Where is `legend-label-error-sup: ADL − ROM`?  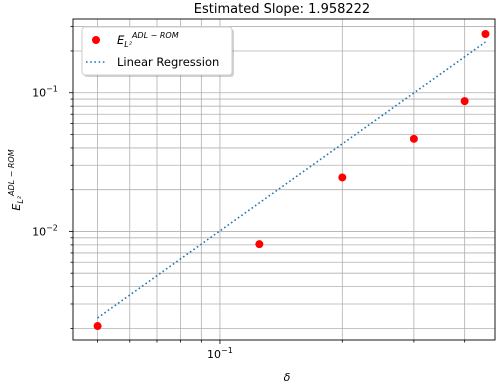
legend-label-error-sup: ADL − ROM is located at coordinates (155, 35).